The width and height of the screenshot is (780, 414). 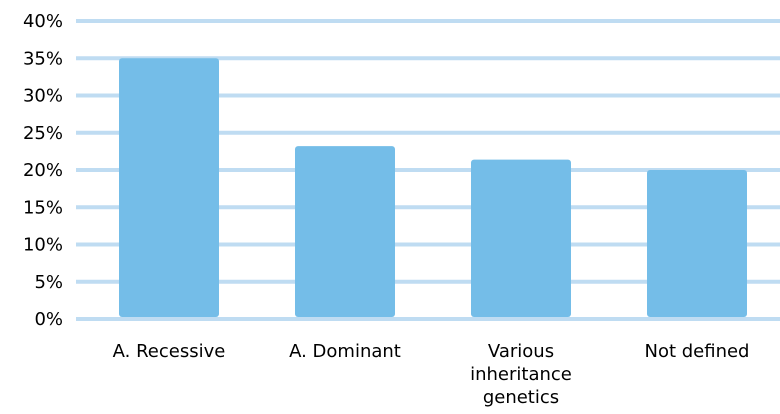 I want to click on x-category-label: A. Recessive, so click(x=169, y=351).